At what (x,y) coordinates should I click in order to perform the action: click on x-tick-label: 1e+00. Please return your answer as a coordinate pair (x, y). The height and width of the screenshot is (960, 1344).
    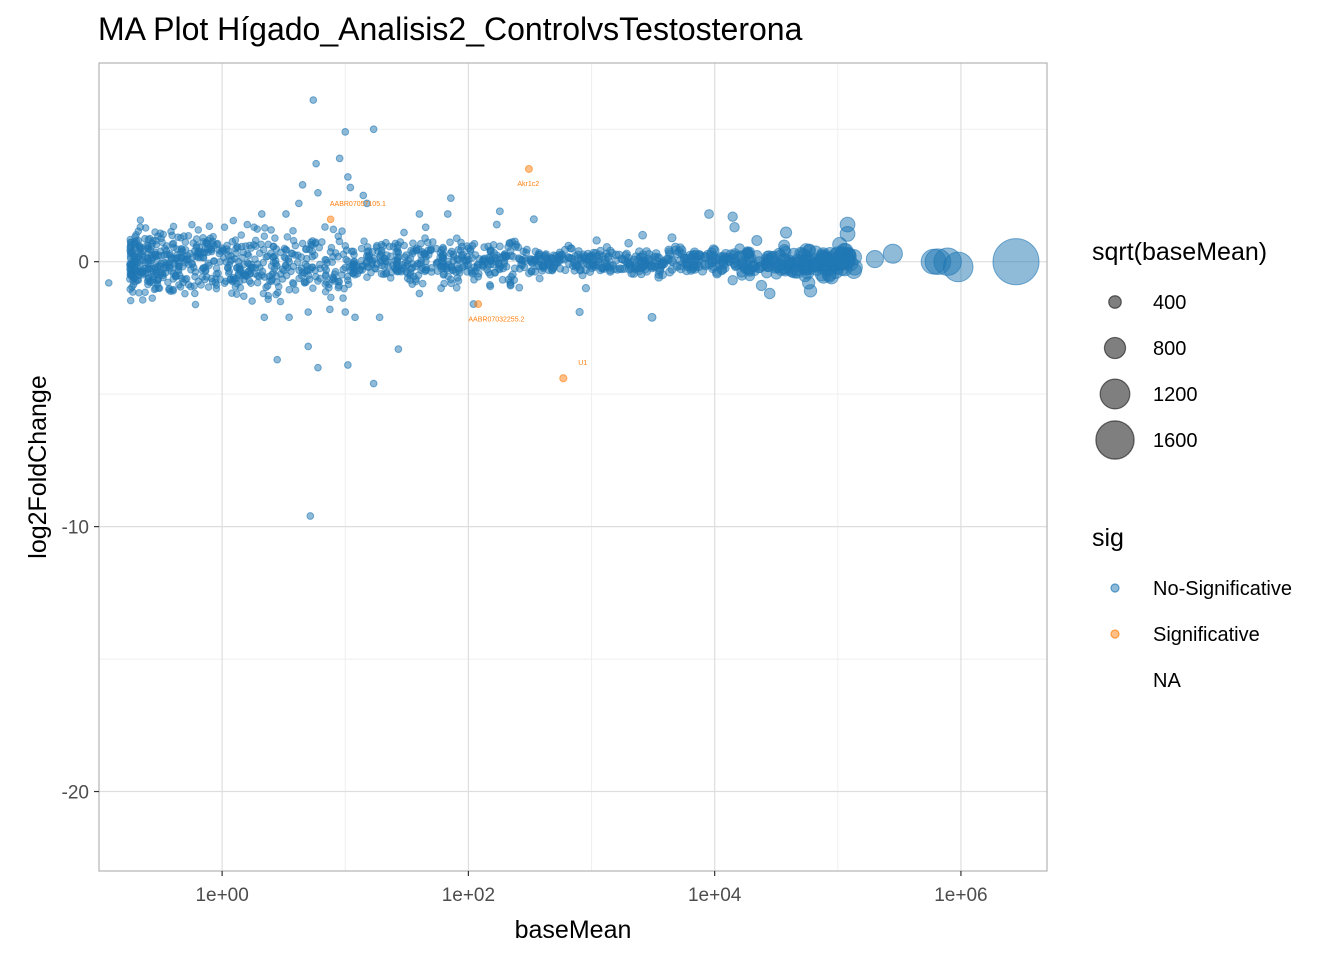
    Looking at the image, I should click on (221, 895).